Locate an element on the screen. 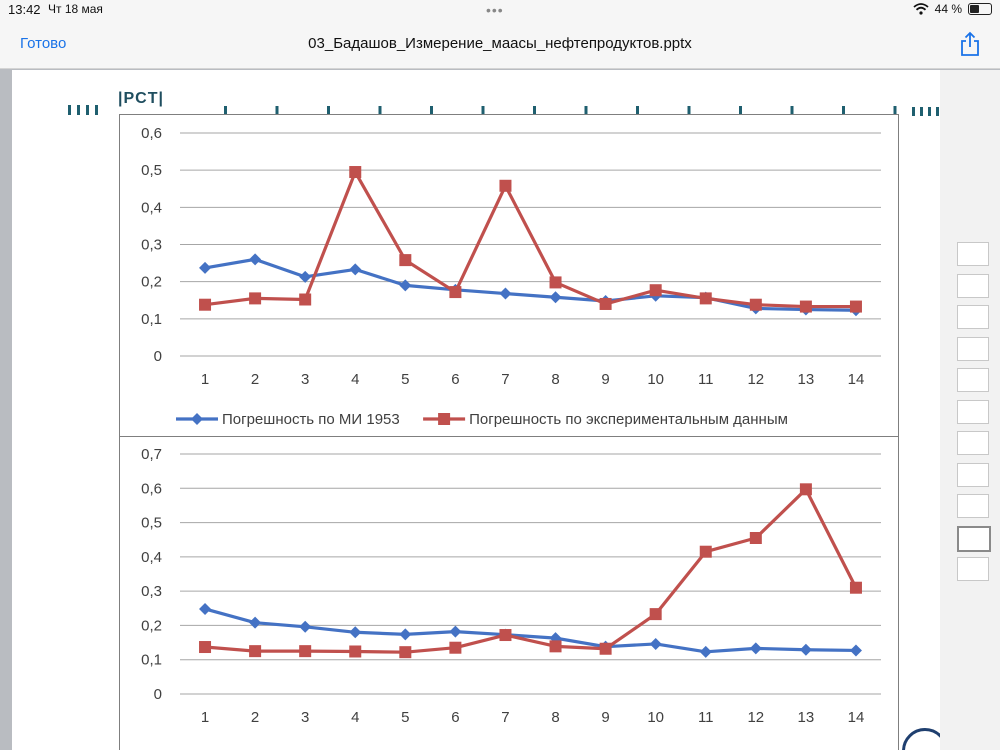 The image size is (1000, 750). status-bar: 13:42 Чт 18 мая ••• 44 % is located at coordinates (500, 11).